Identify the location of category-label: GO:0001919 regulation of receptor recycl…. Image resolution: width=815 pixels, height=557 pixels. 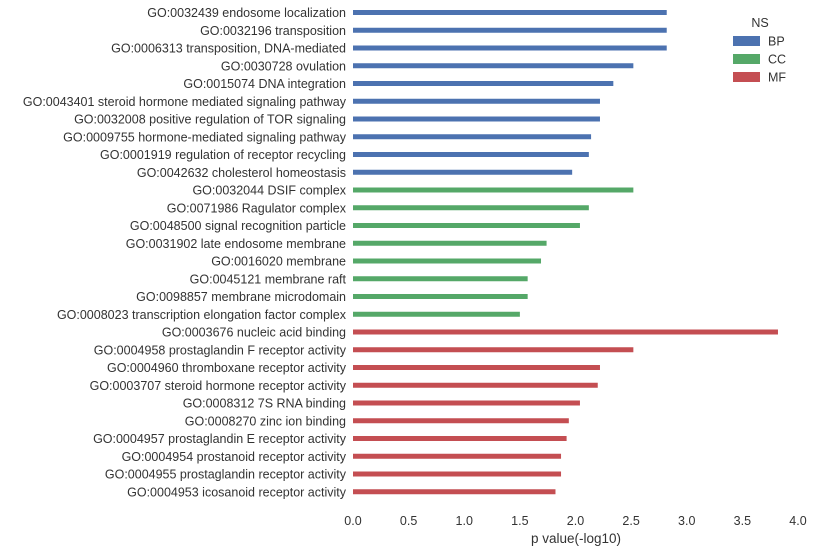
(223, 155).